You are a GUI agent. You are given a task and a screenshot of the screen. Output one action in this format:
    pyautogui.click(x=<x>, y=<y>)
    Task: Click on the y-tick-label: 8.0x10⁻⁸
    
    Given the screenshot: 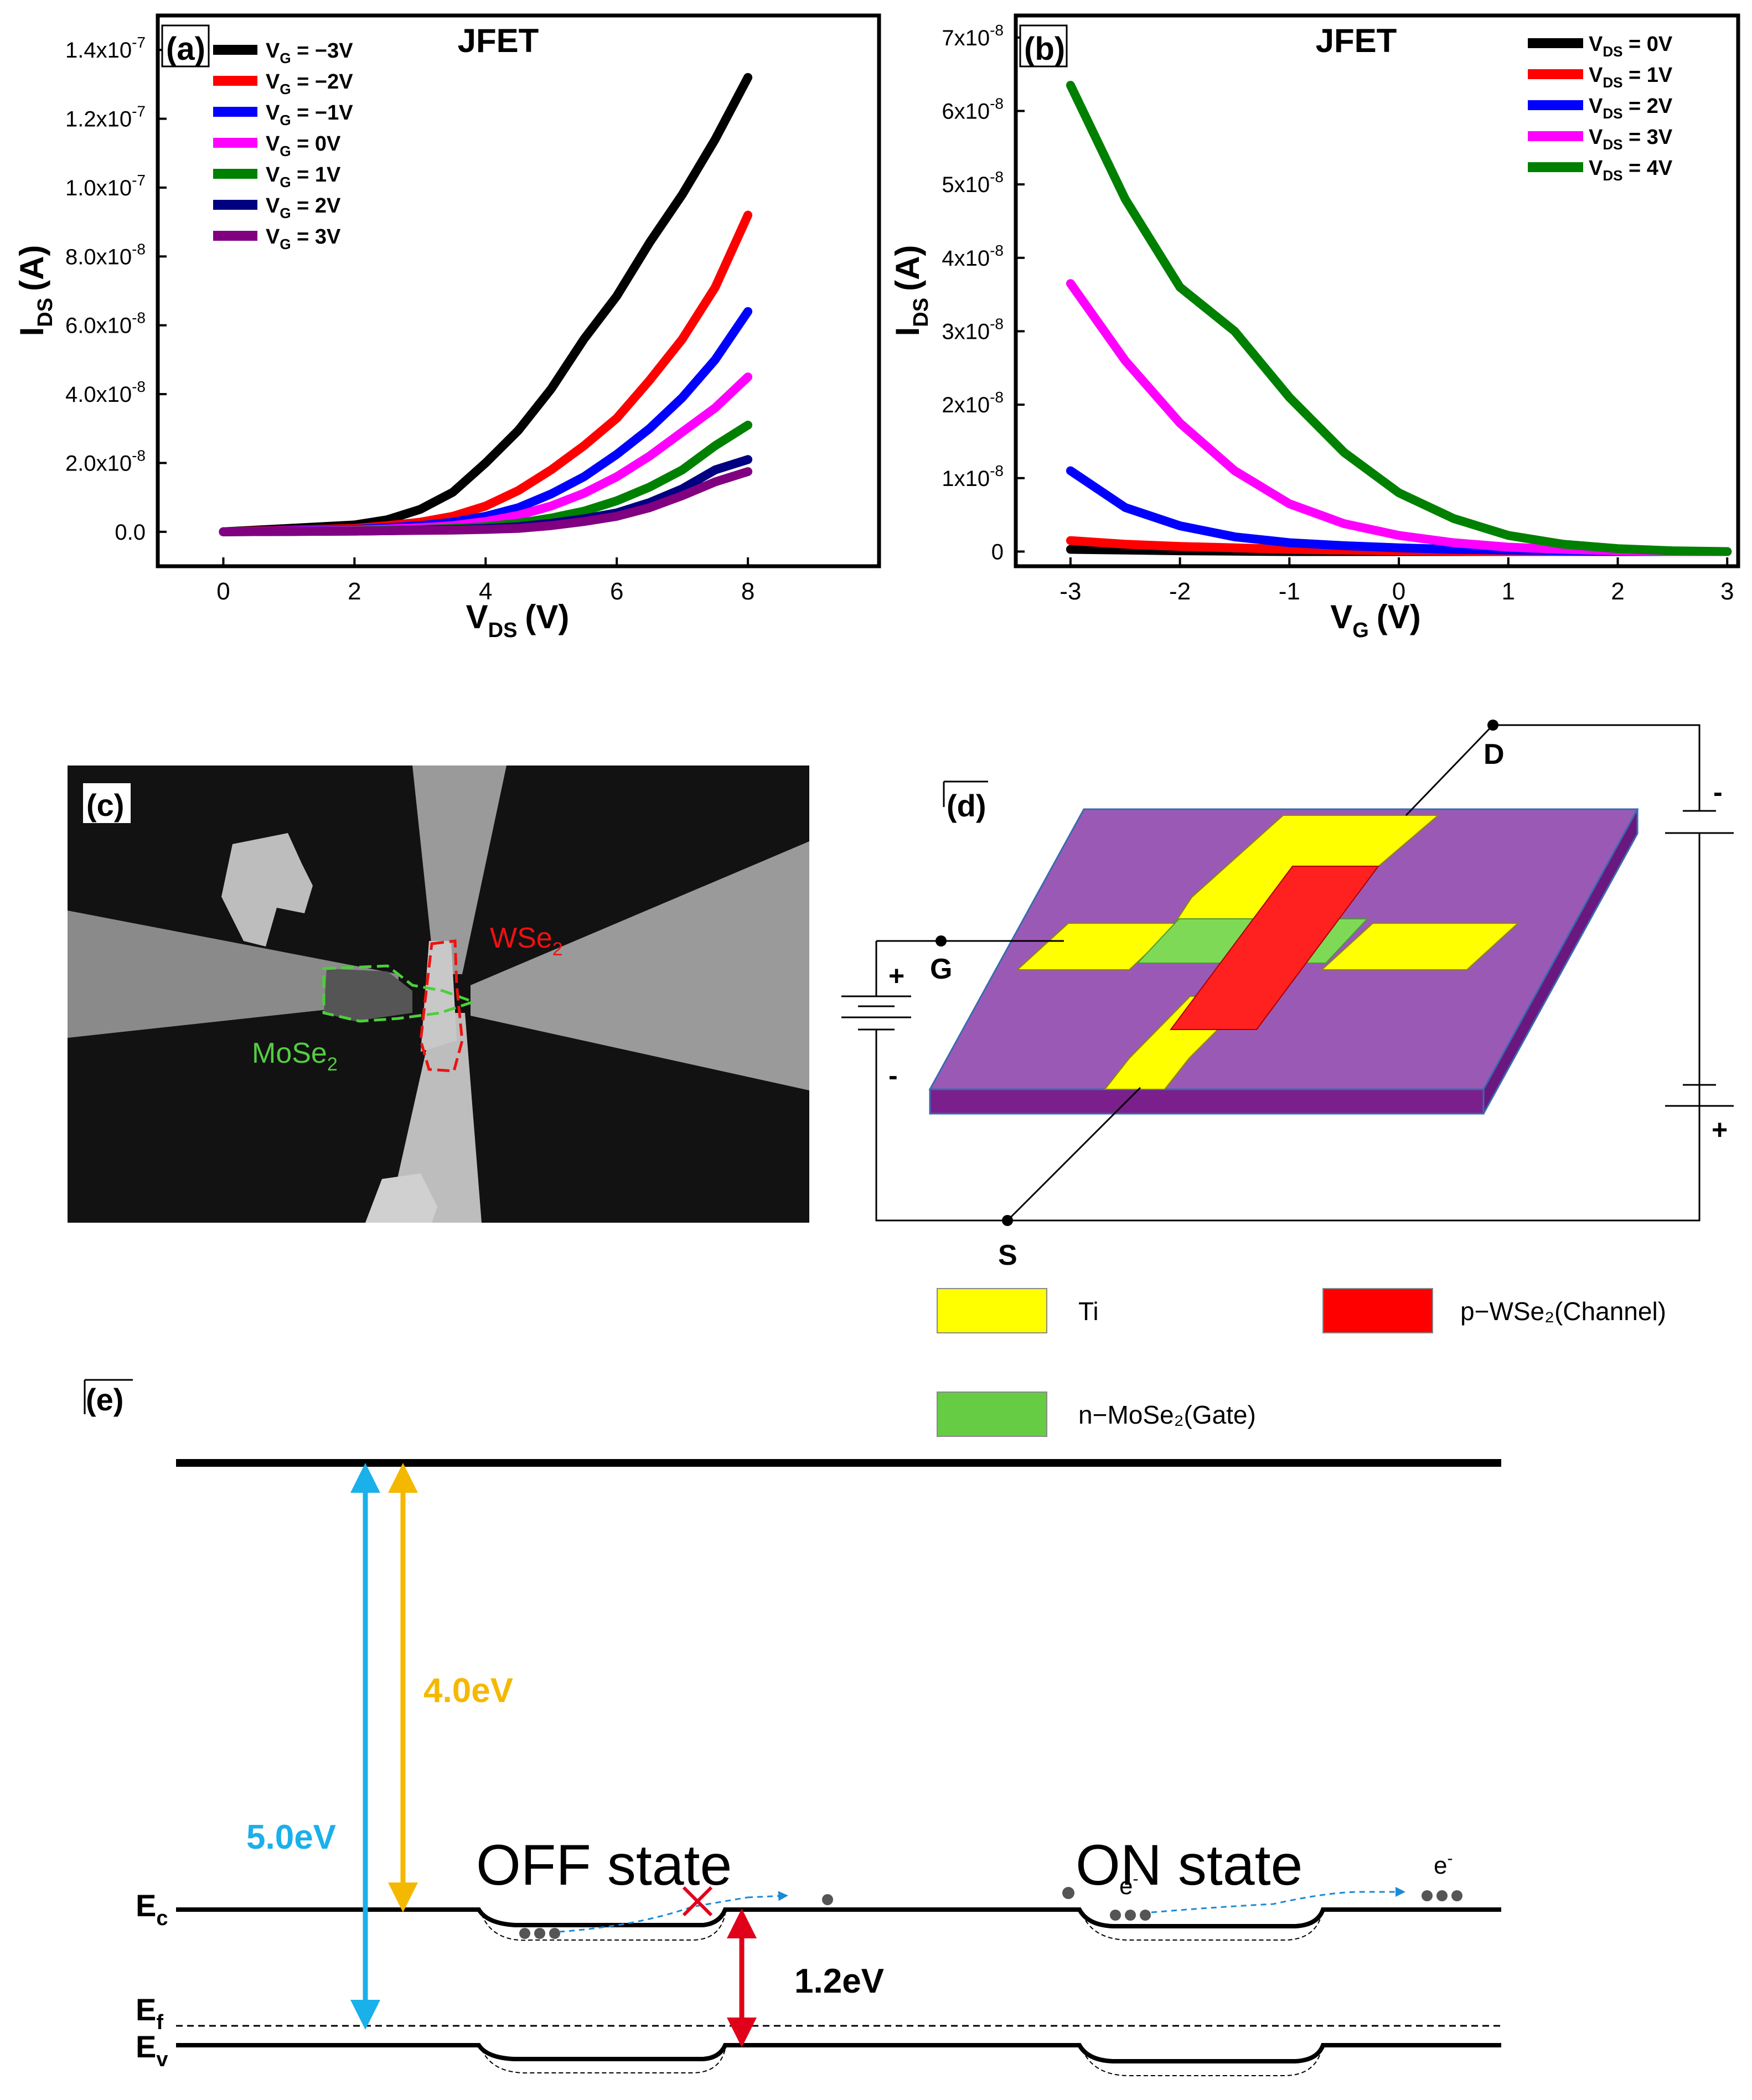 What is the action you would take?
    pyautogui.click(x=105, y=255)
    